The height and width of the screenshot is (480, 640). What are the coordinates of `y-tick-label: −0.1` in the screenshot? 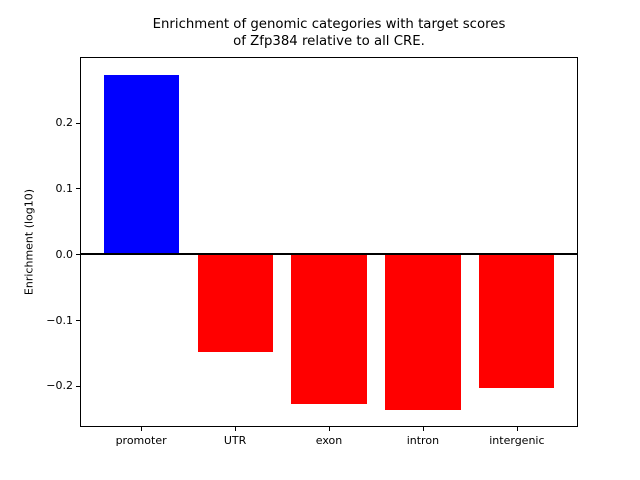 It's located at (59, 320).